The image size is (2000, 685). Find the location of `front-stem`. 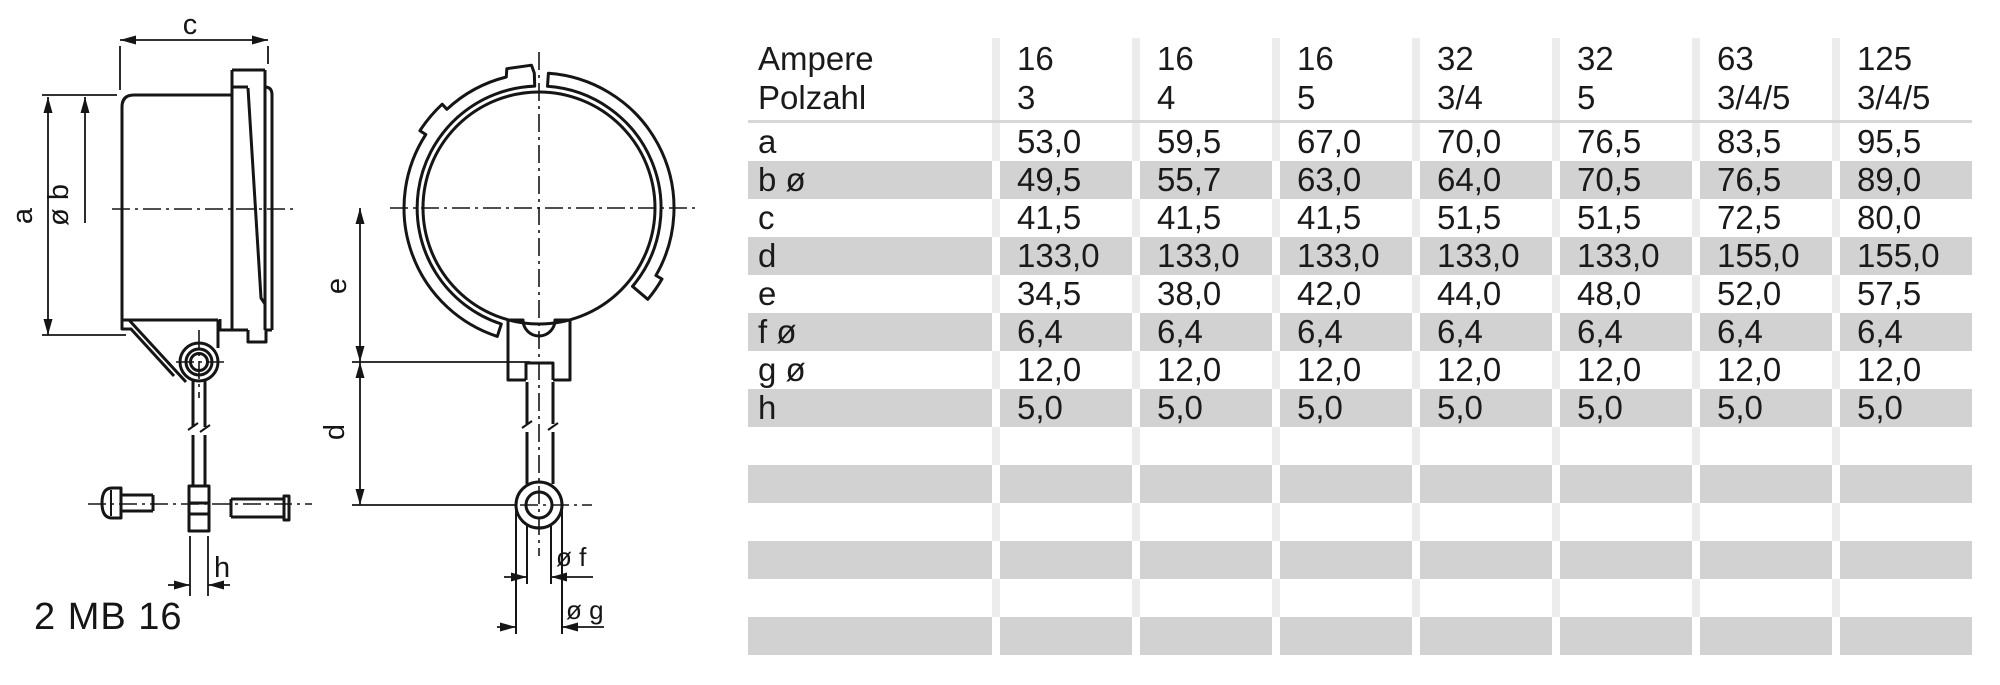

front-stem is located at coordinates (540, 433).